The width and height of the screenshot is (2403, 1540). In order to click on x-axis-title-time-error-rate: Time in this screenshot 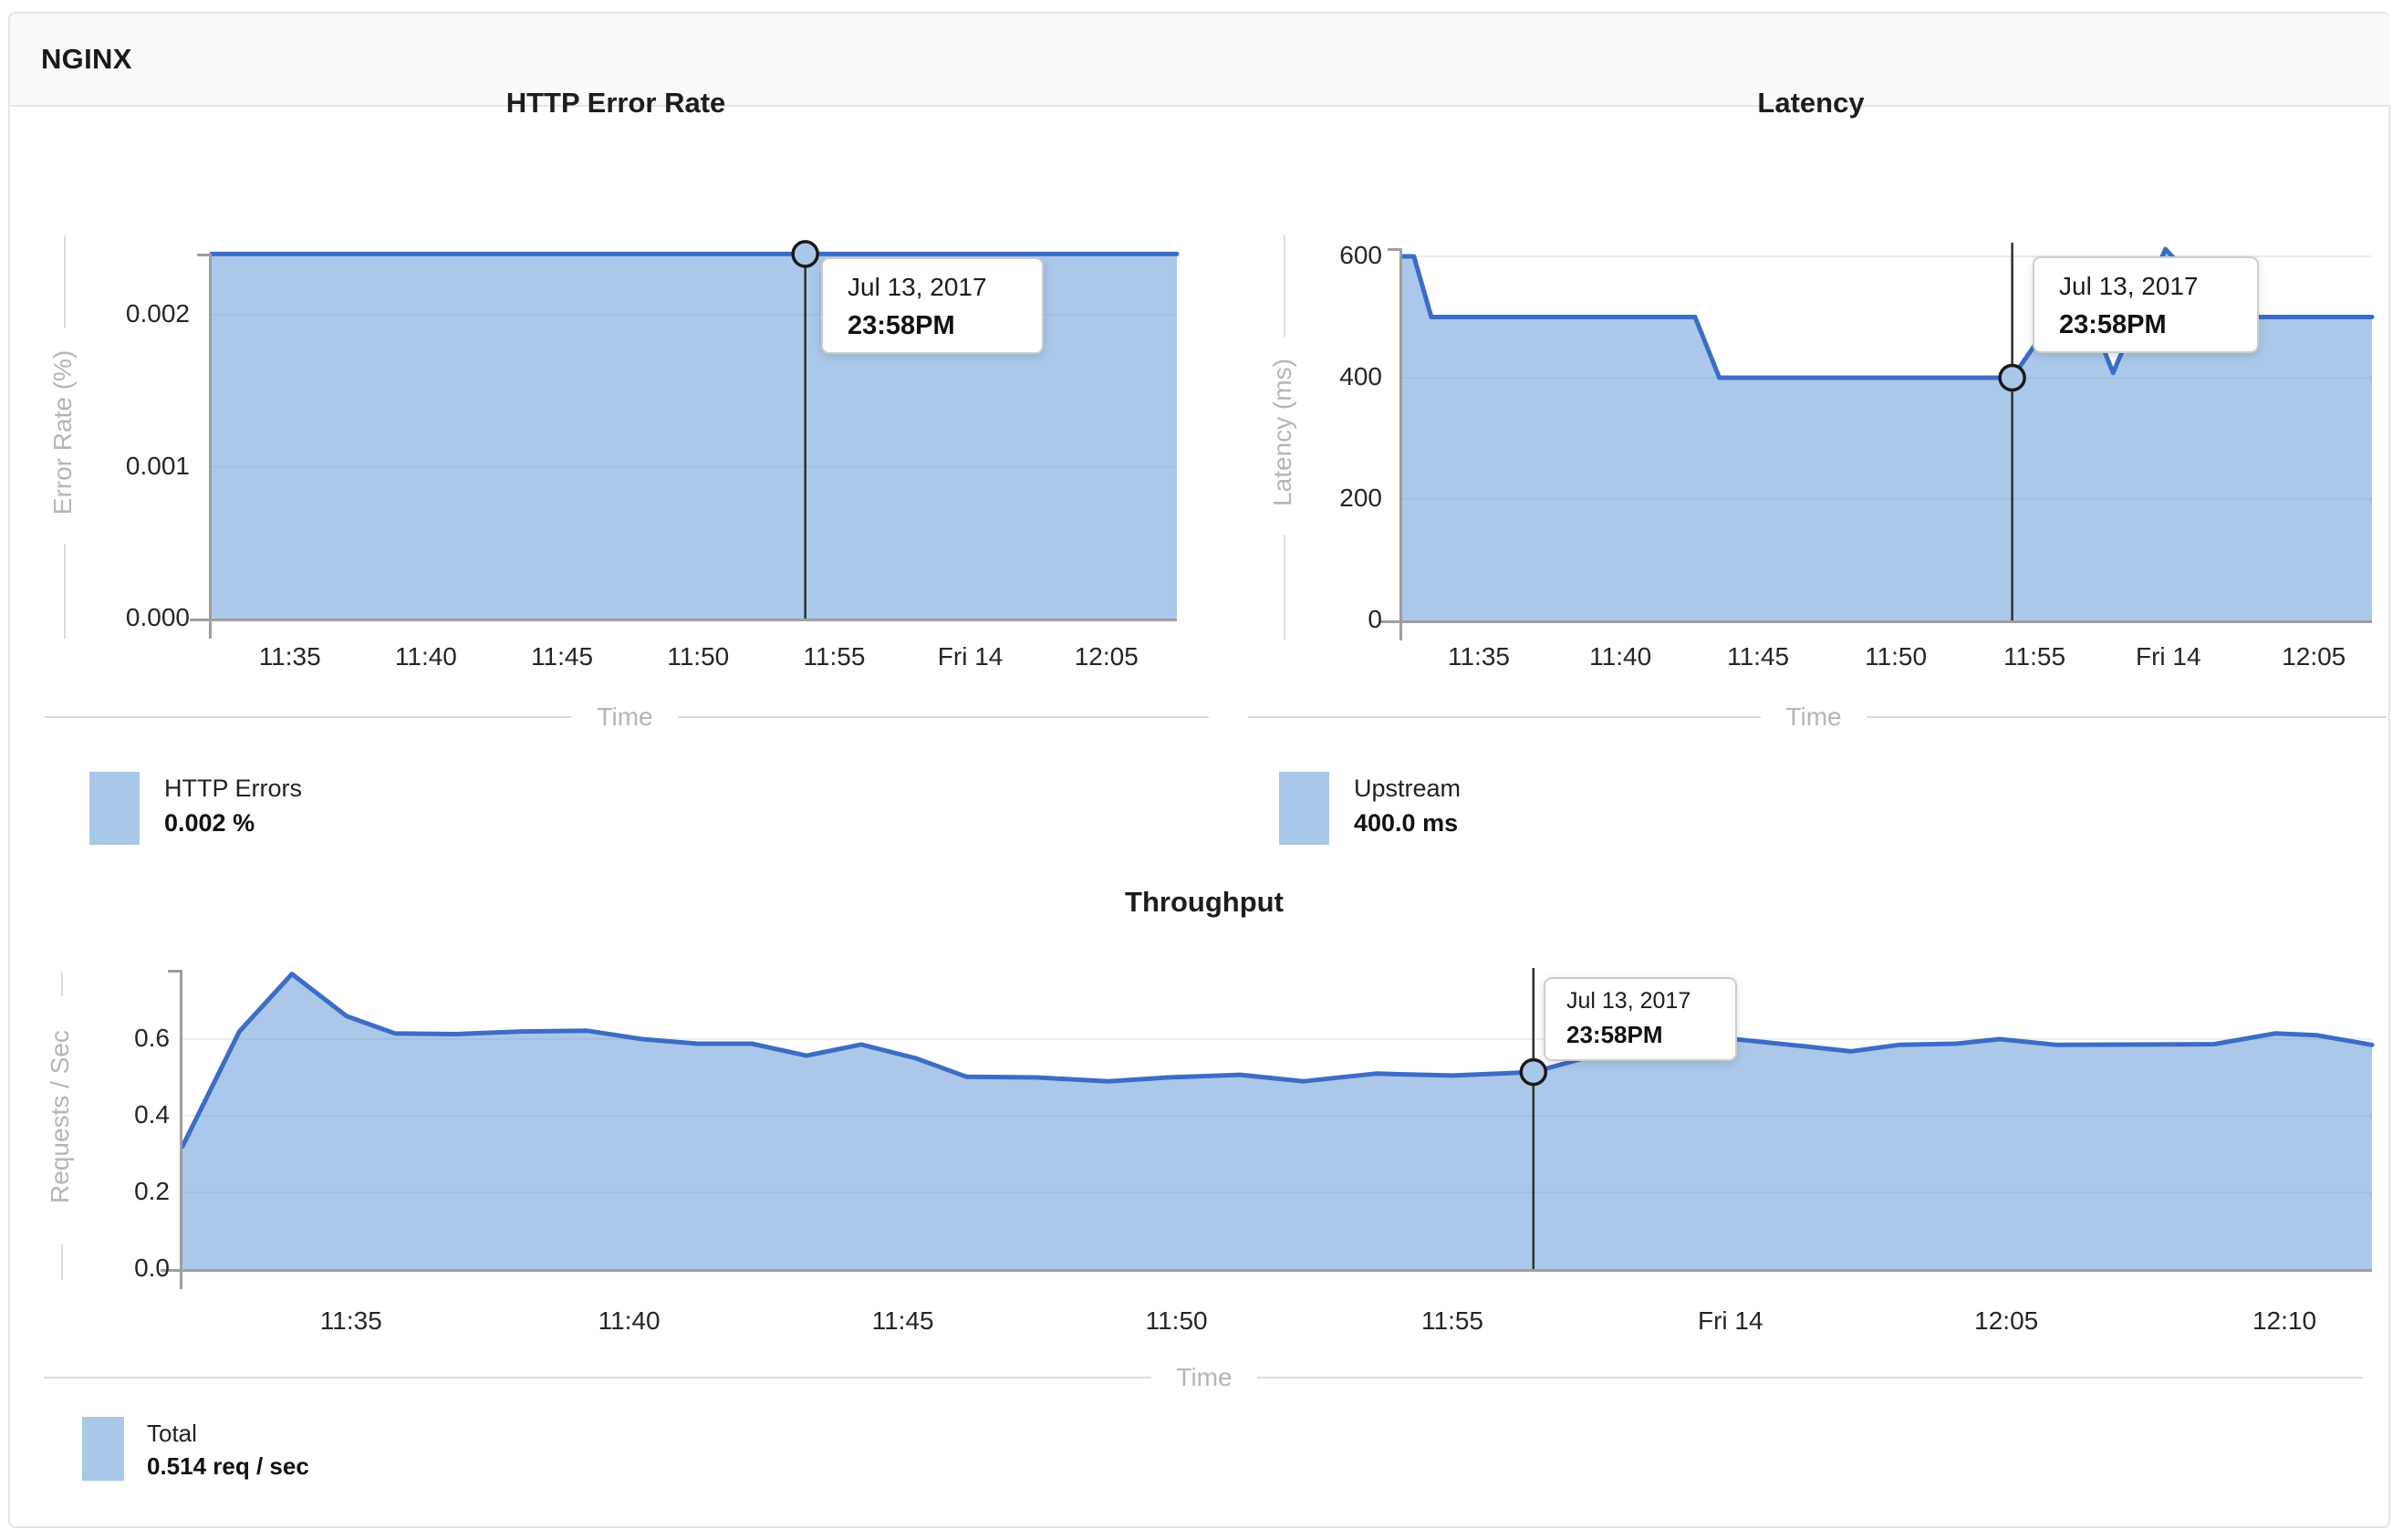, I will do `click(625, 716)`.